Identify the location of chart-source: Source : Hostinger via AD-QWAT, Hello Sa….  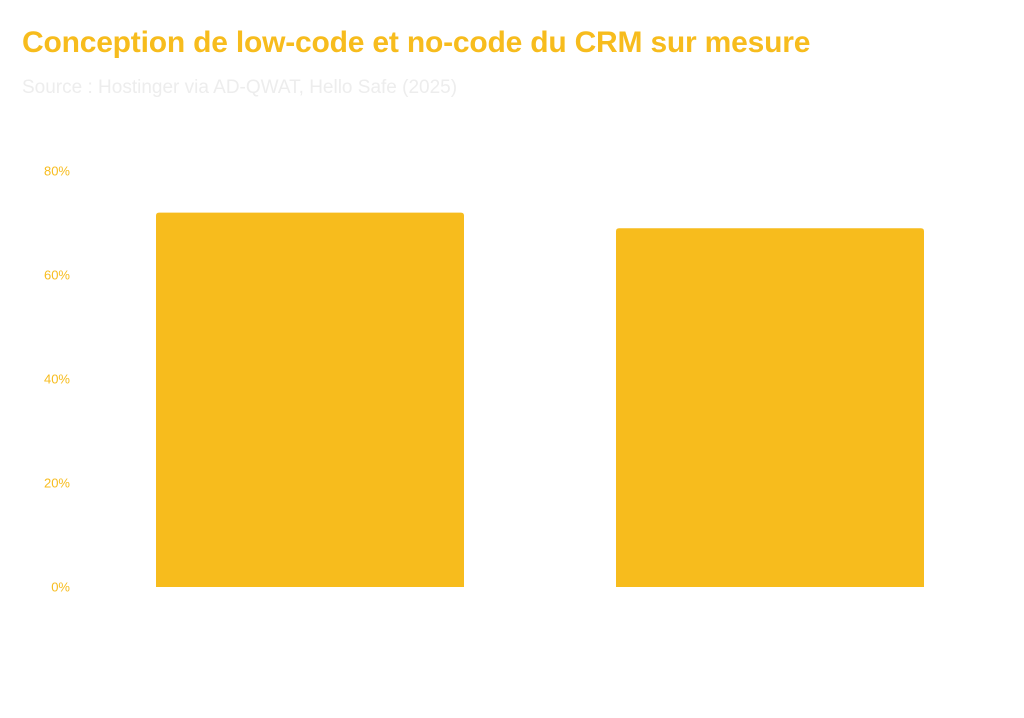
(240, 87).